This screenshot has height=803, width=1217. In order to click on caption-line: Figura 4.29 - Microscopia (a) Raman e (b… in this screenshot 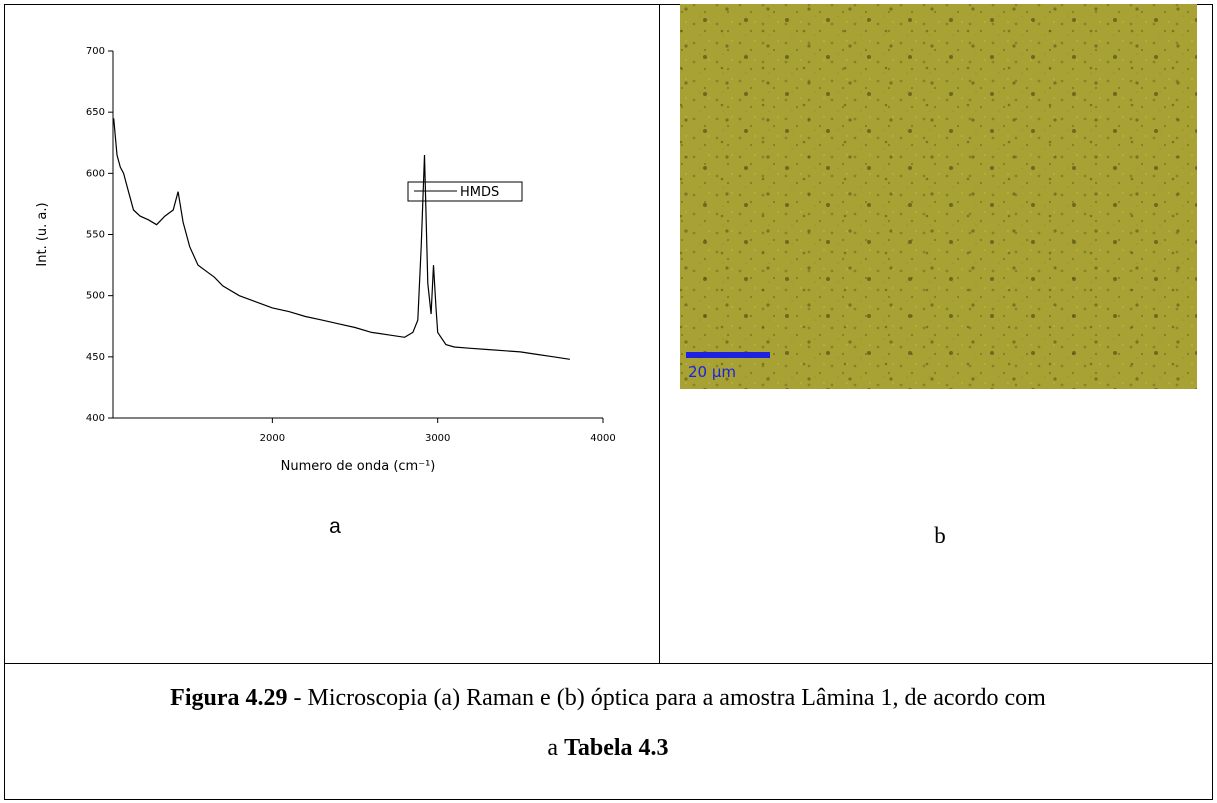, I will do `click(608, 698)`.